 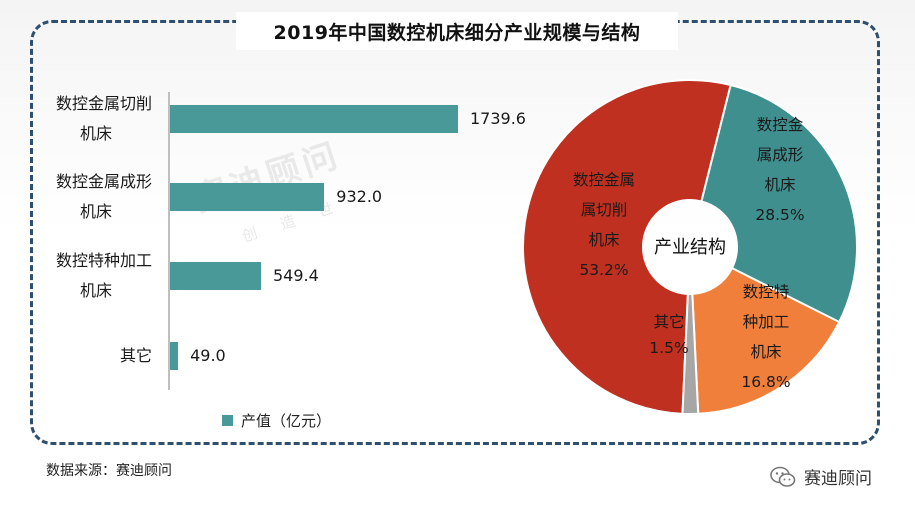 What do you see at coordinates (779, 170) in the screenshot?
I see `pie-slice-label: 数控金属成形机床 28.5%` at bounding box center [779, 170].